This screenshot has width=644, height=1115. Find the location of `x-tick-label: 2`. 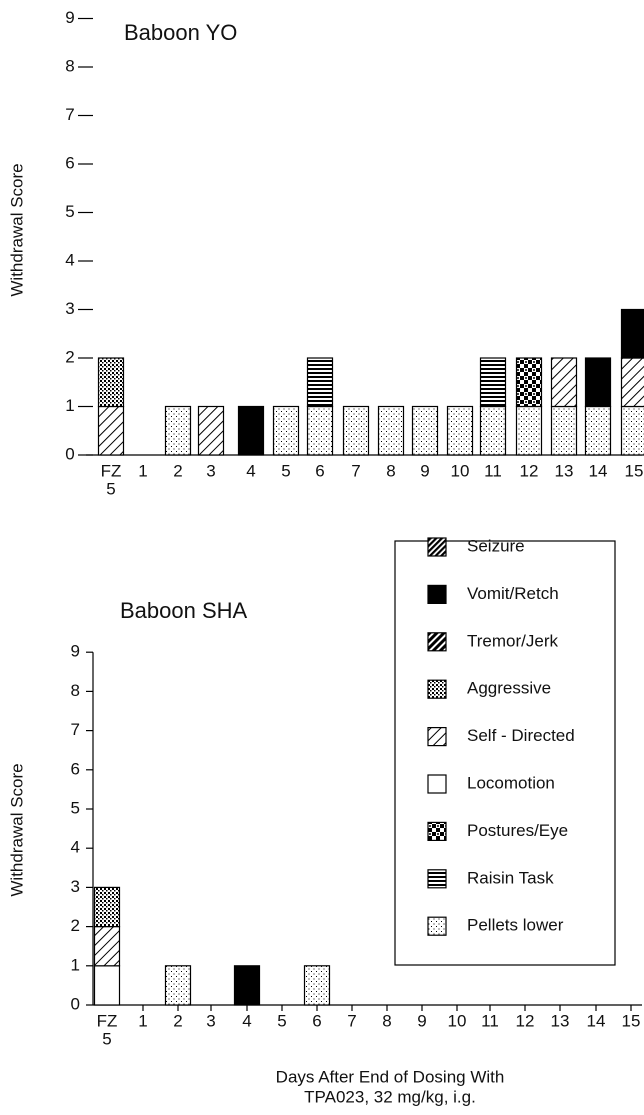

x-tick-label: 2 is located at coordinates (177, 470).